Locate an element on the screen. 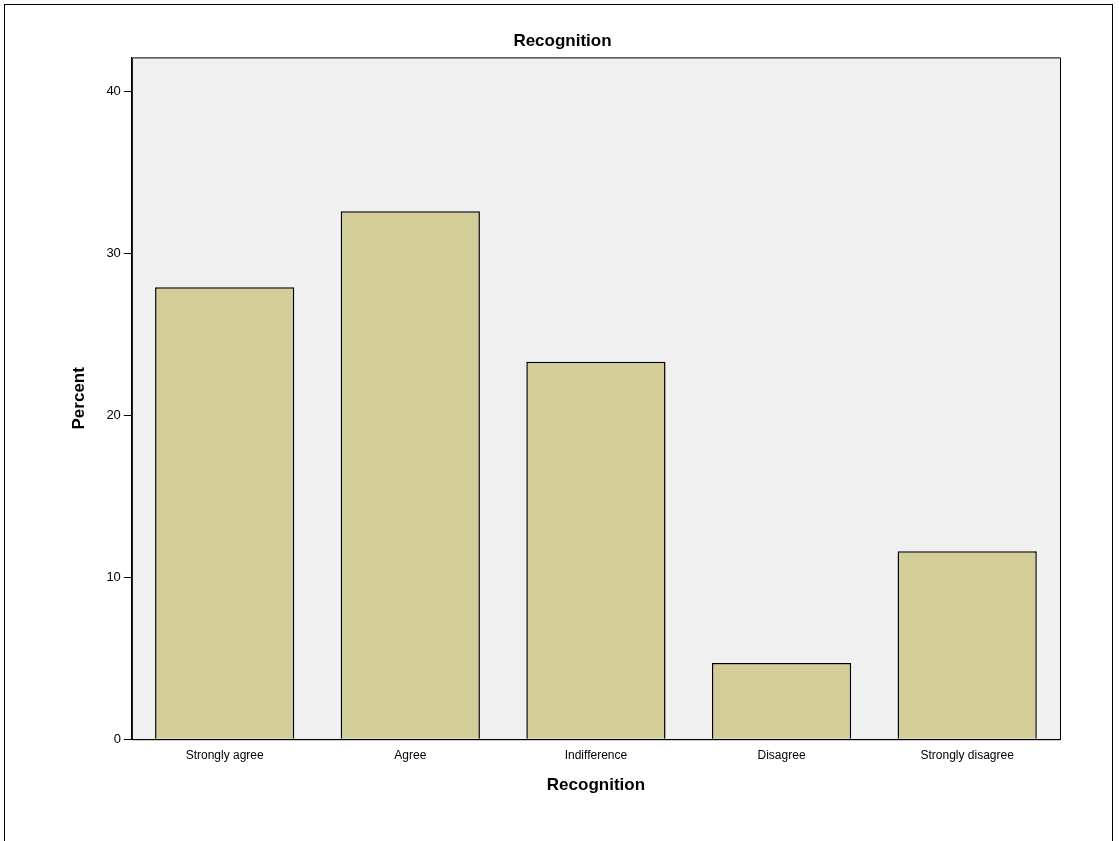 The height and width of the screenshot is (841, 1119). x-tick-label: Strongly agree is located at coordinates (225, 754).